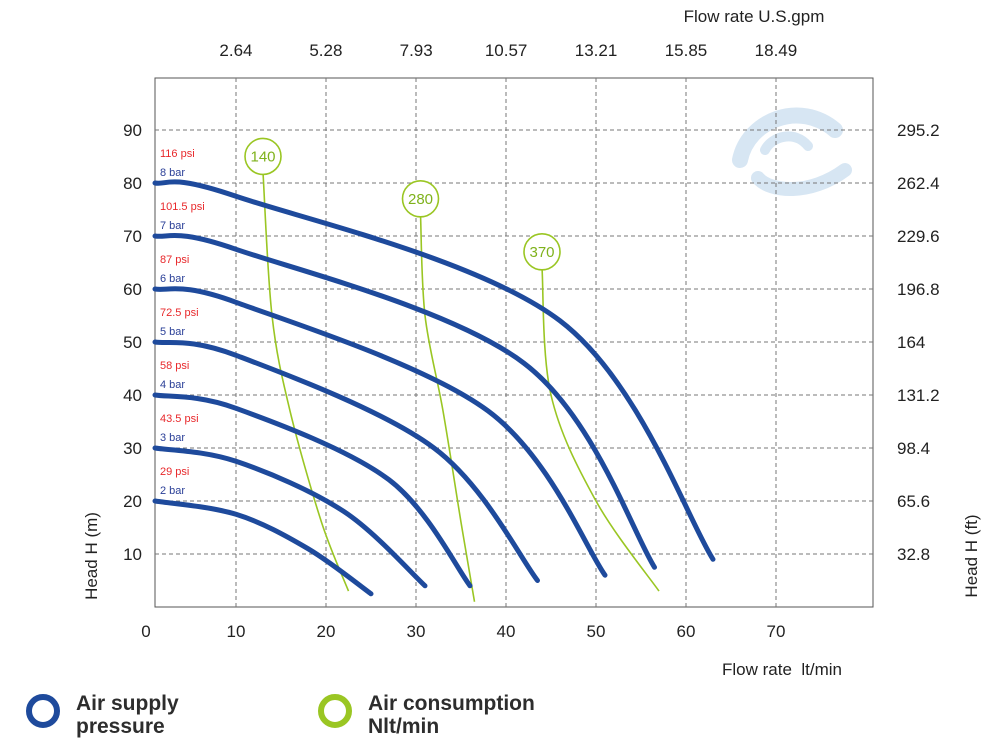 The width and height of the screenshot is (997, 754). Describe the element at coordinates (132, 395) in the screenshot. I see `y-tick-label-left: 40` at that location.